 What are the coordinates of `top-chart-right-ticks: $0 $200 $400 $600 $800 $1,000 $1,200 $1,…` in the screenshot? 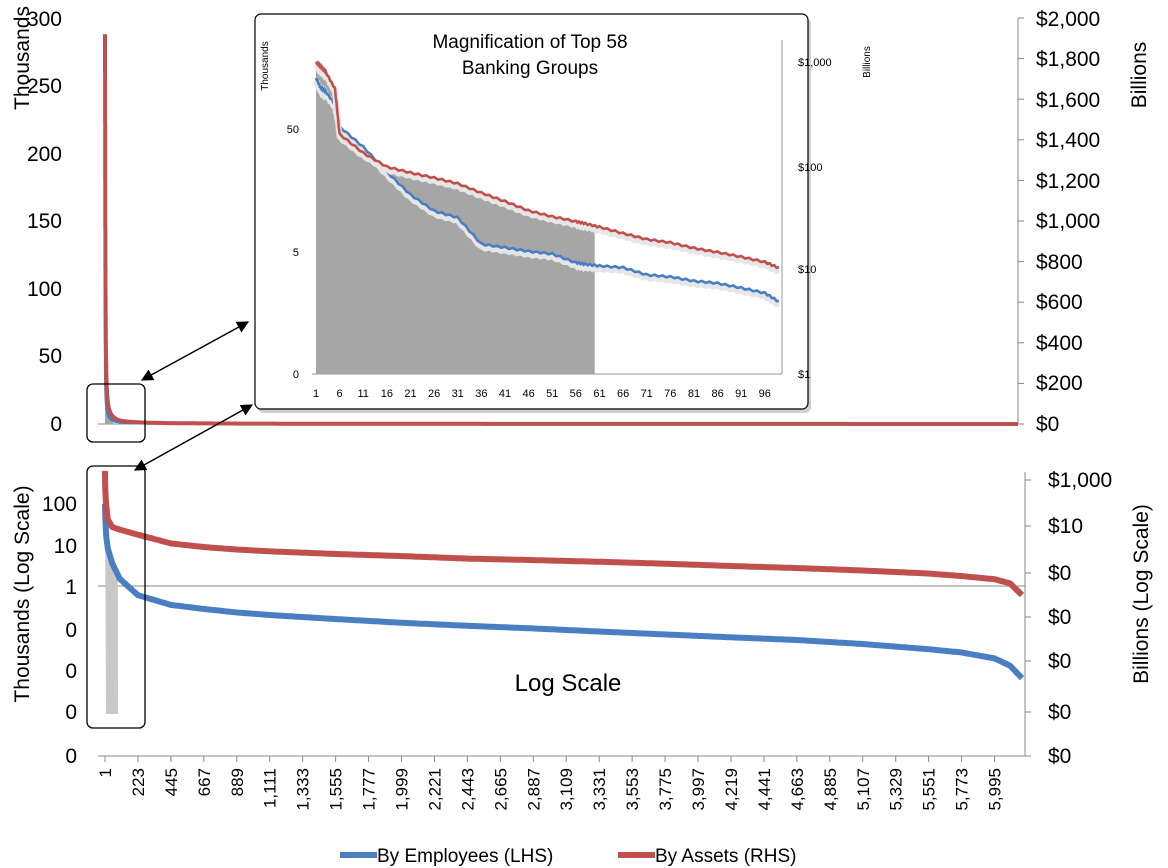 It's located at (1068, 222).